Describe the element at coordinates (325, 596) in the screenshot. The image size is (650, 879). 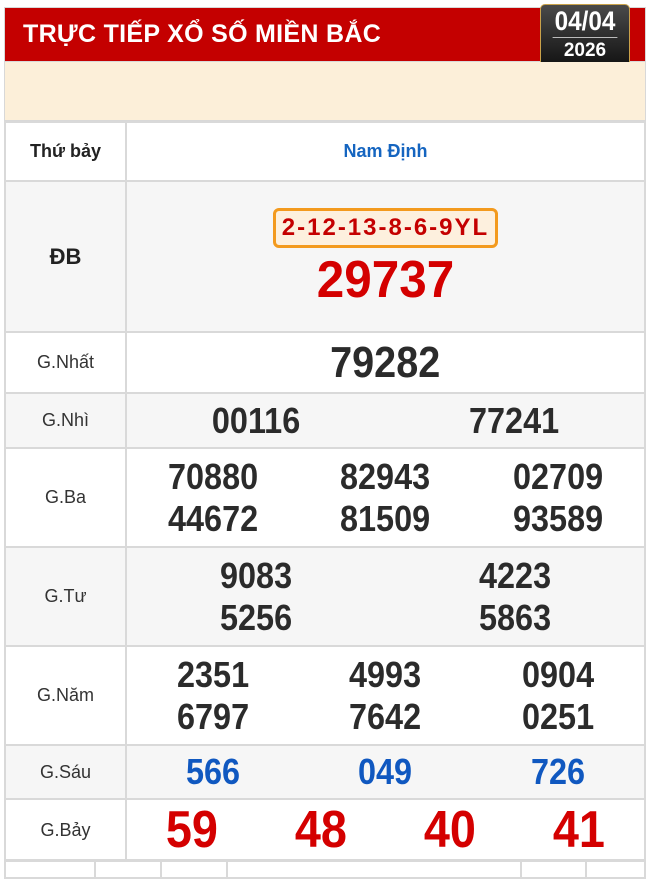
I see `table-row: G.Tư 9083 4223 5256 5863` at that location.